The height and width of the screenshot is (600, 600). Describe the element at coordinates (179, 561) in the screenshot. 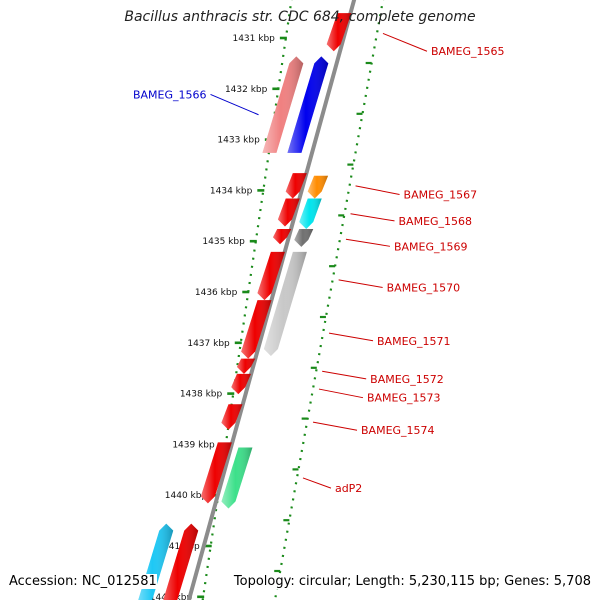

I see `gene-g-bot-r` at that location.